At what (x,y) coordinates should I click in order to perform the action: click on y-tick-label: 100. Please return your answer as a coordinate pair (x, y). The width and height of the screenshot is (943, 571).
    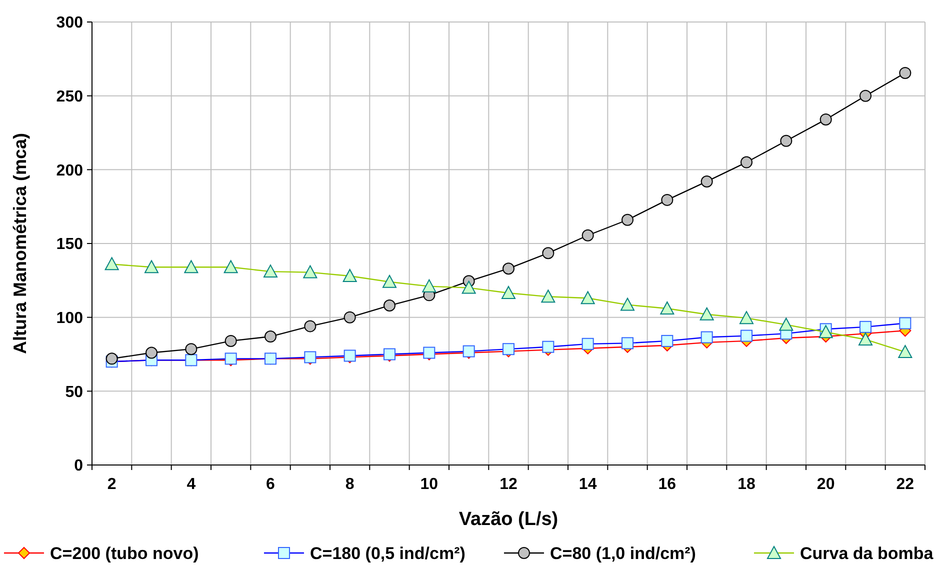
    Looking at the image, I should click on (70, 318).